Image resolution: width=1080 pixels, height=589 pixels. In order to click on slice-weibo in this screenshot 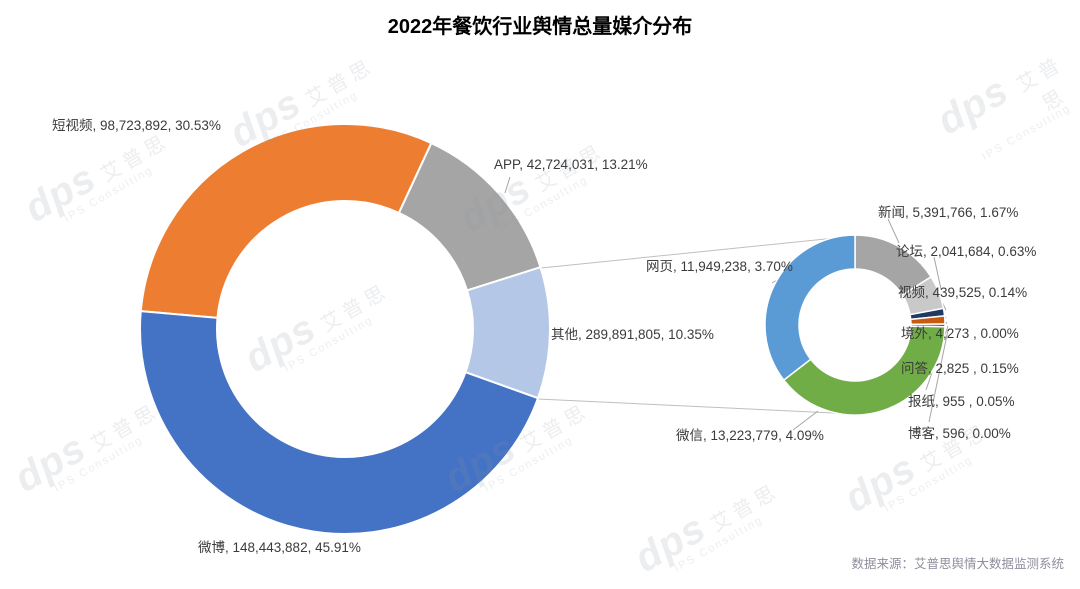, I will do `click(339, 422)`.